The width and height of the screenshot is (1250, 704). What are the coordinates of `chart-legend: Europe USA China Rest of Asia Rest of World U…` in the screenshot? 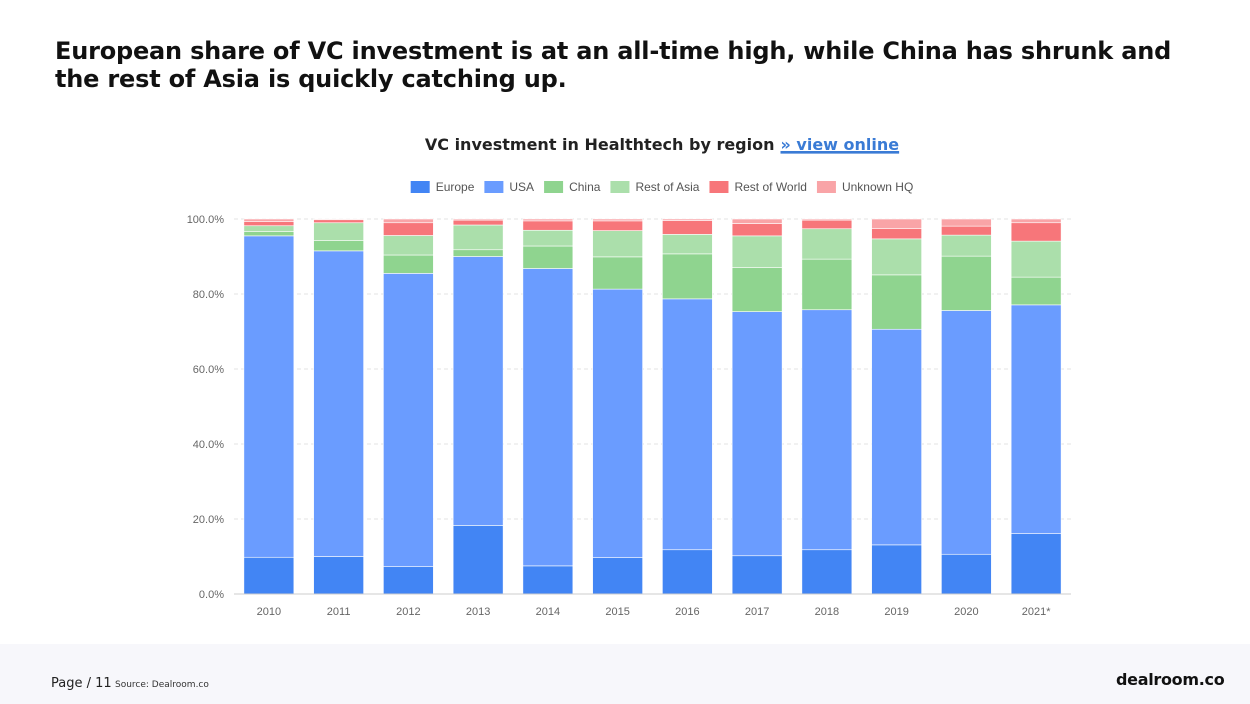 It's located at (661, 187).